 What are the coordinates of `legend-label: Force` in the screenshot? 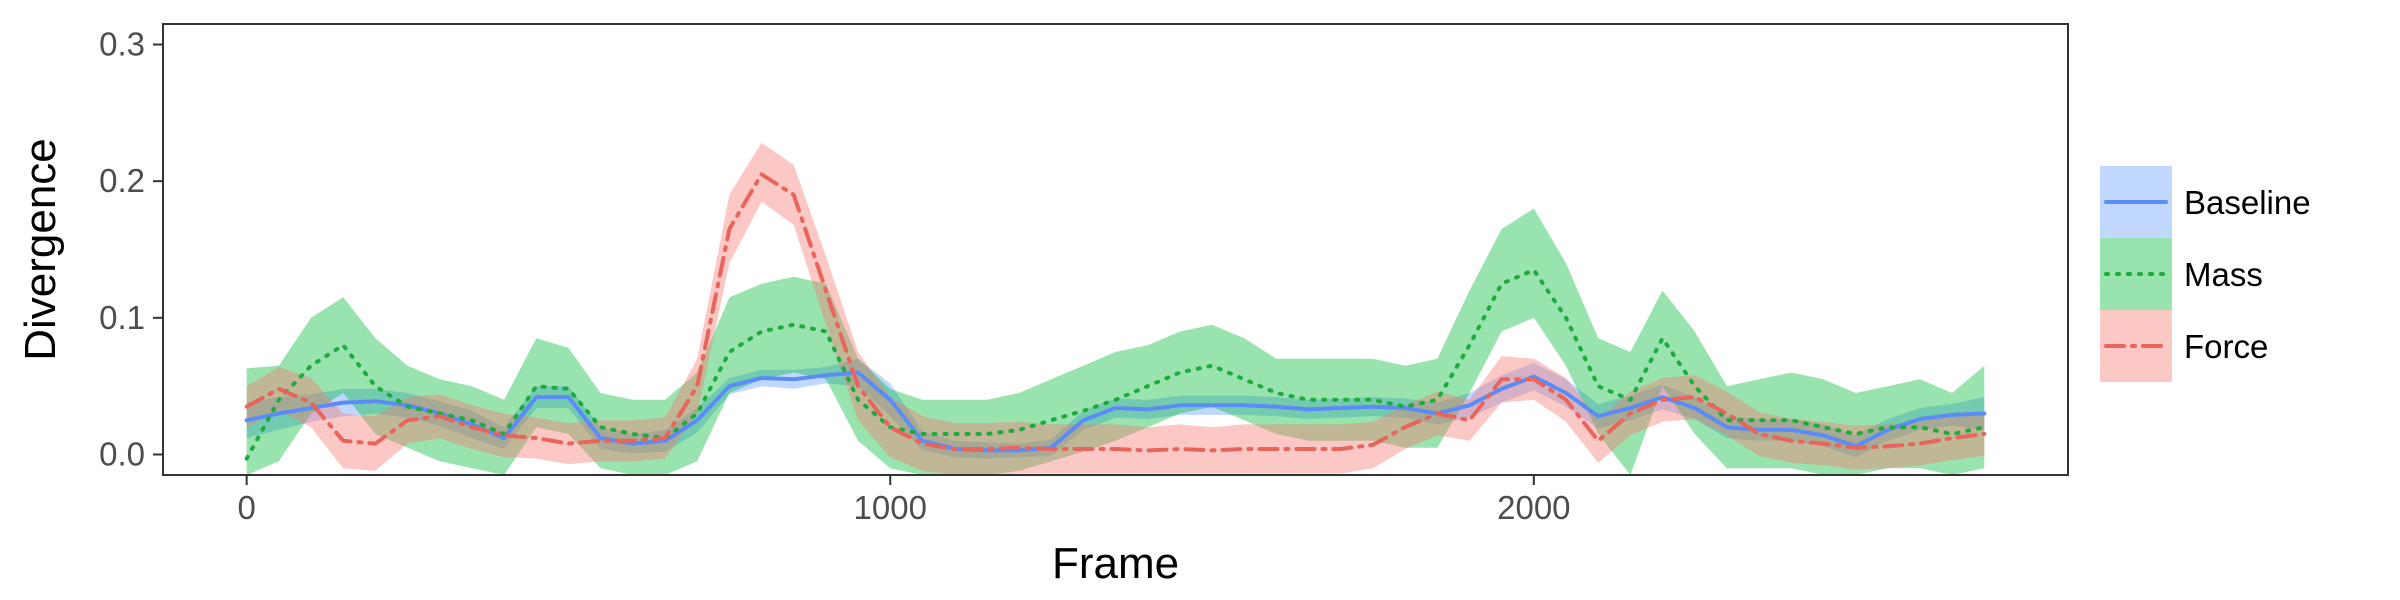 It's located at (2226, 346).